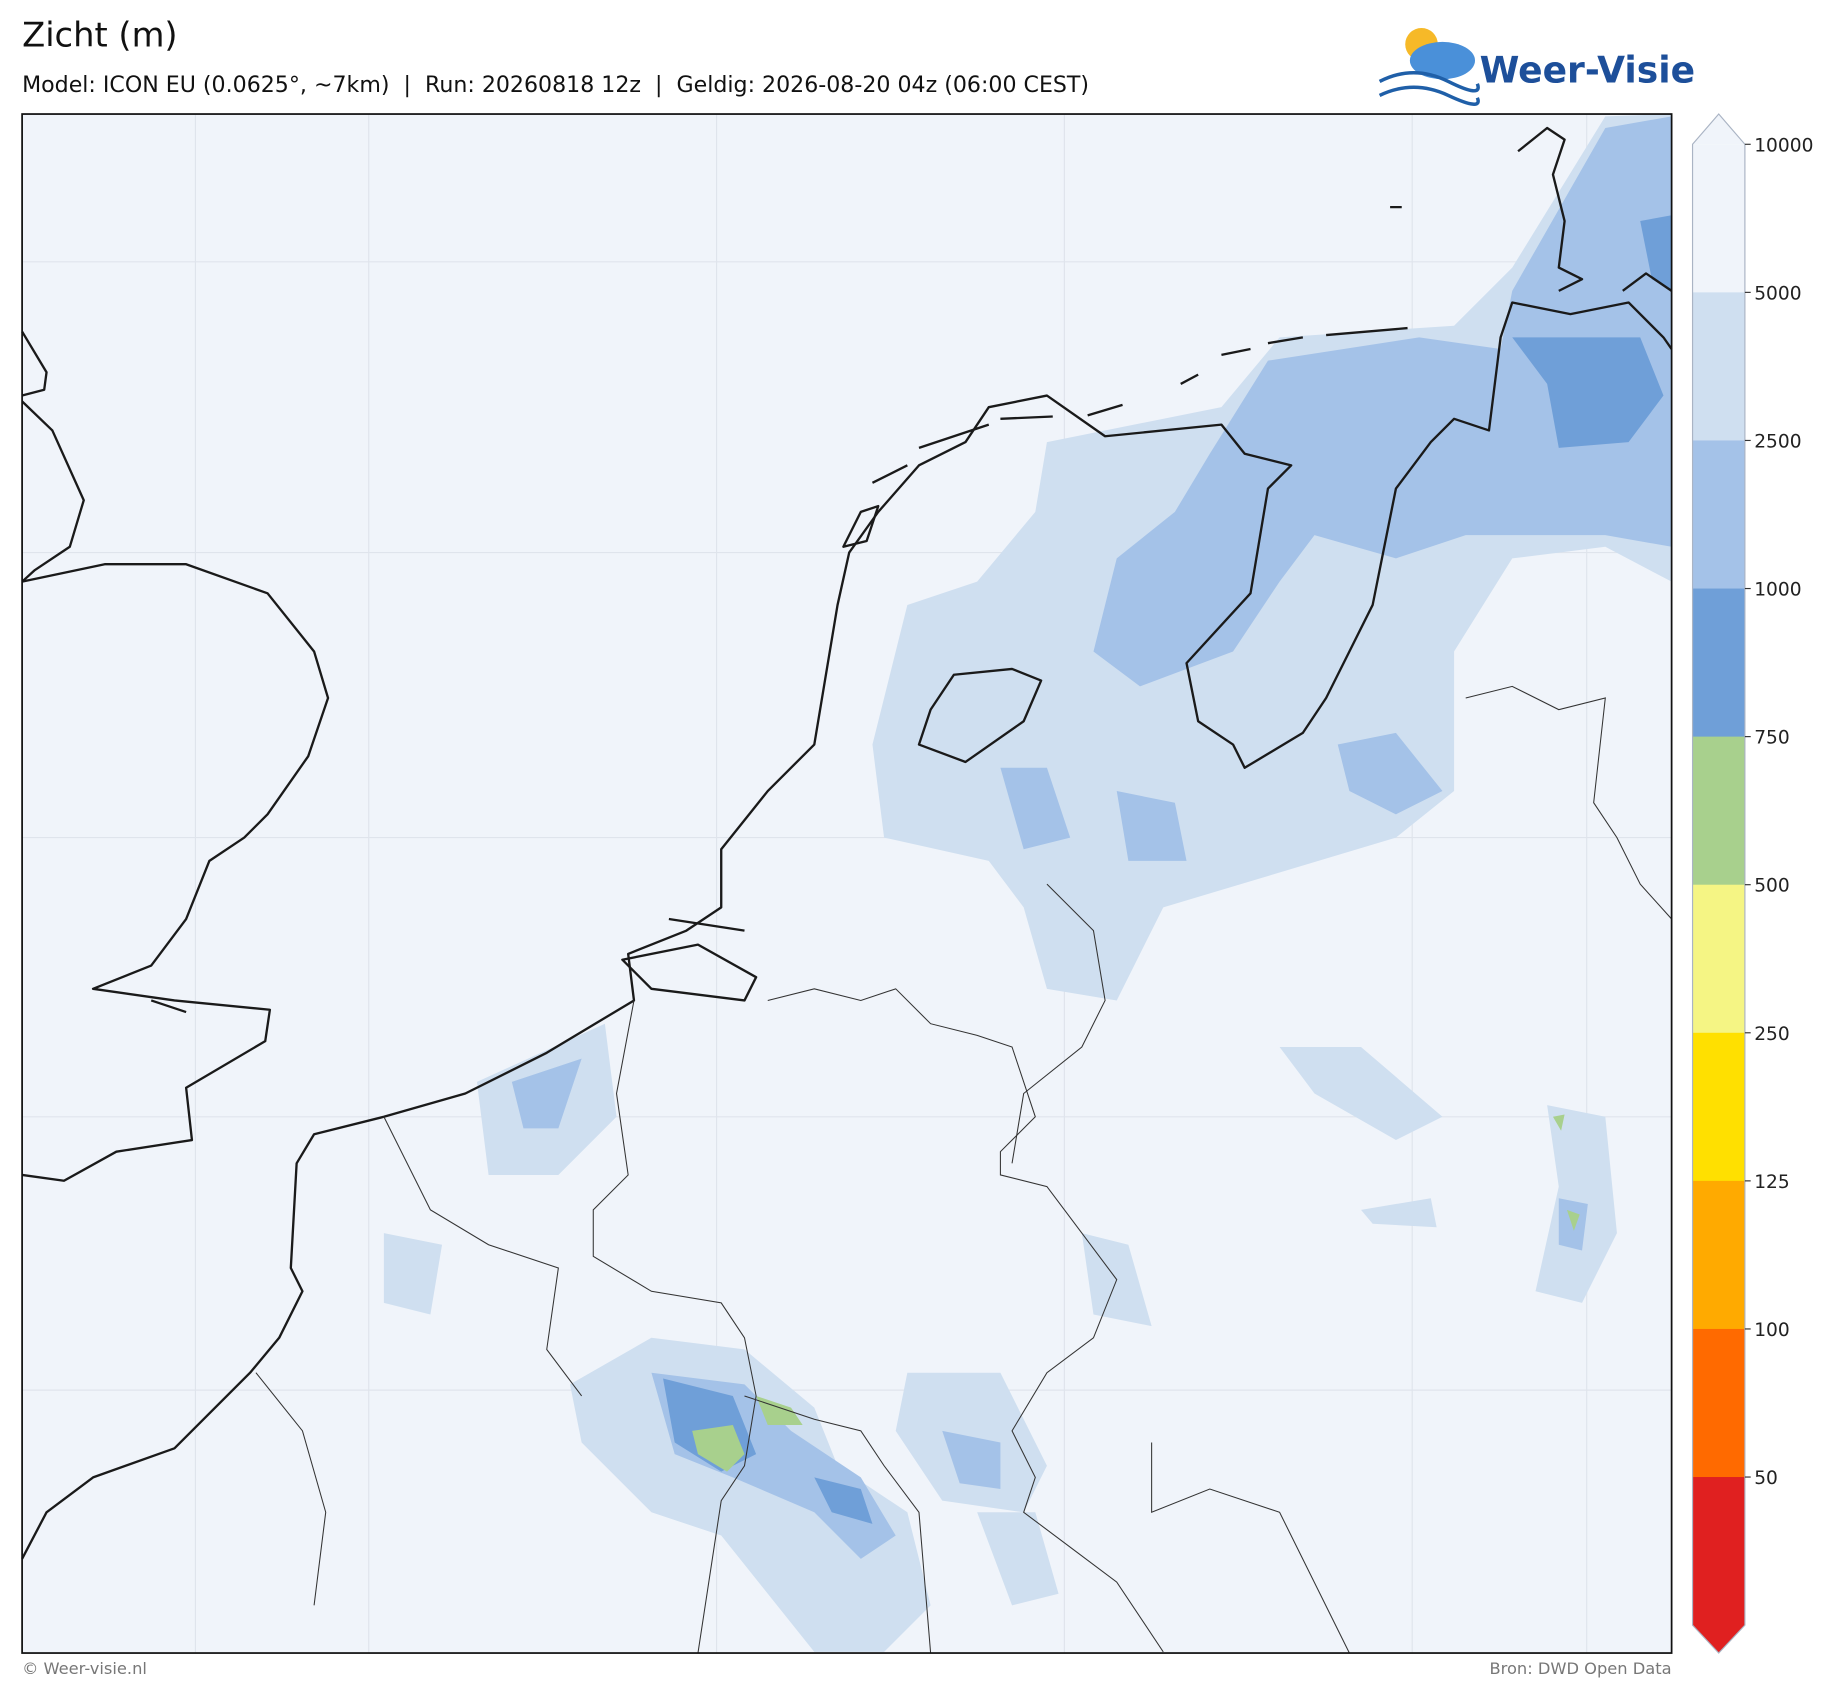 The width and height of the screenshot is (1824, 1681). I want to click on footer-credit: © Weer-visie.nl, so click(84, 1668).